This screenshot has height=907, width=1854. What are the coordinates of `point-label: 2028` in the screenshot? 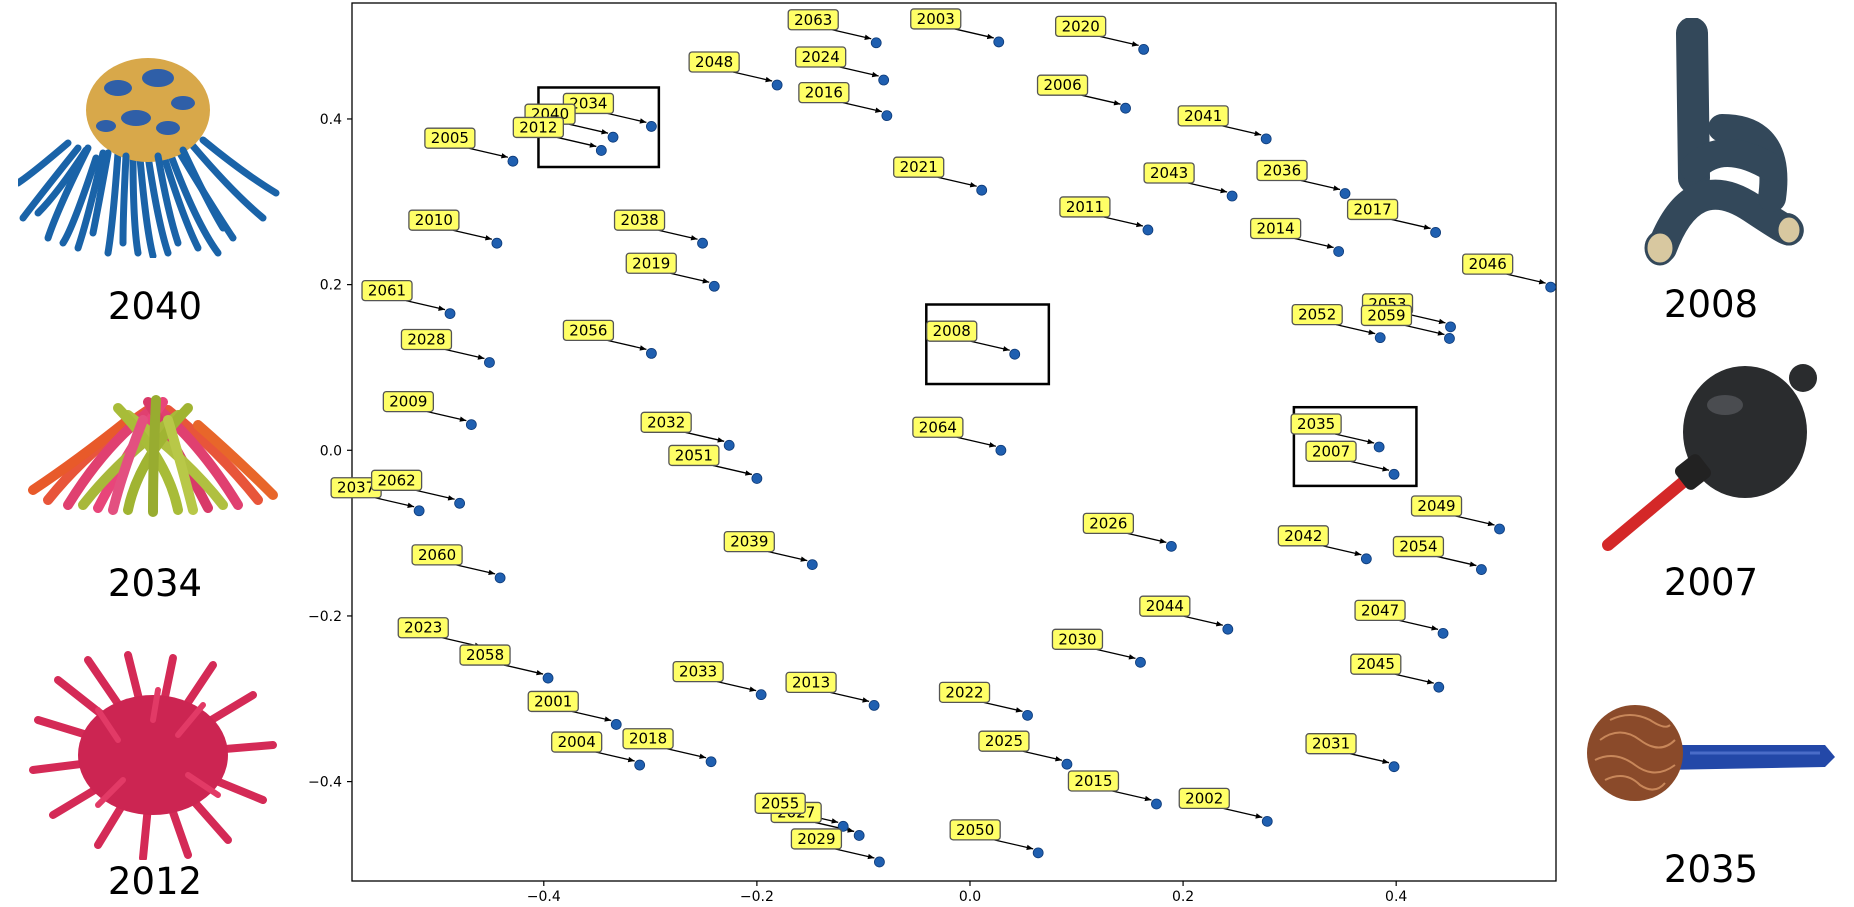 It's located at (426, 339).